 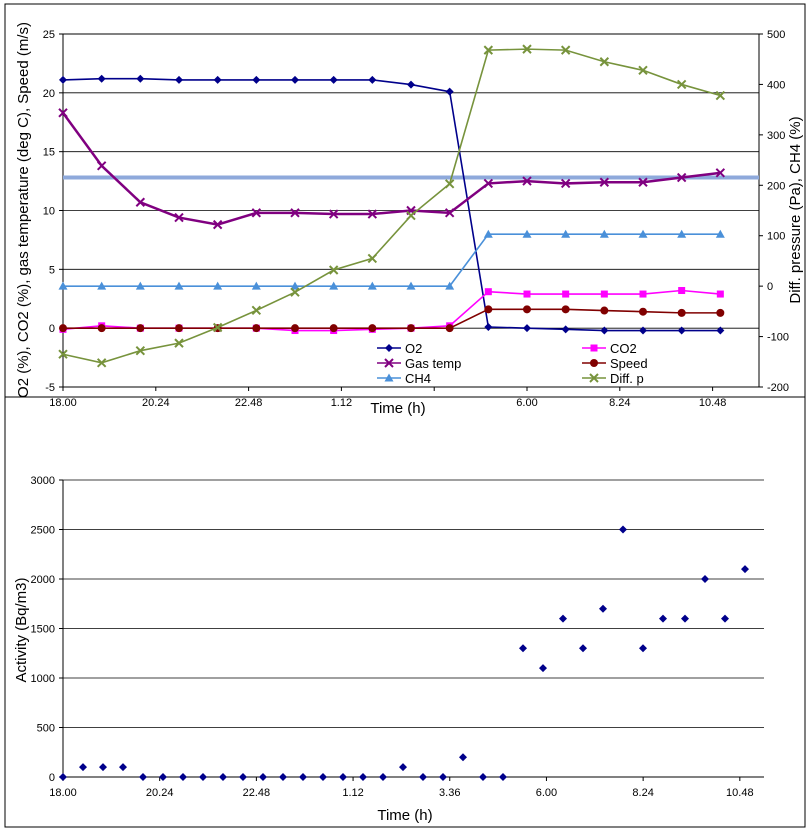 I want to click on bottom-xtick-label: 8.24, so click(x=642, y=793).